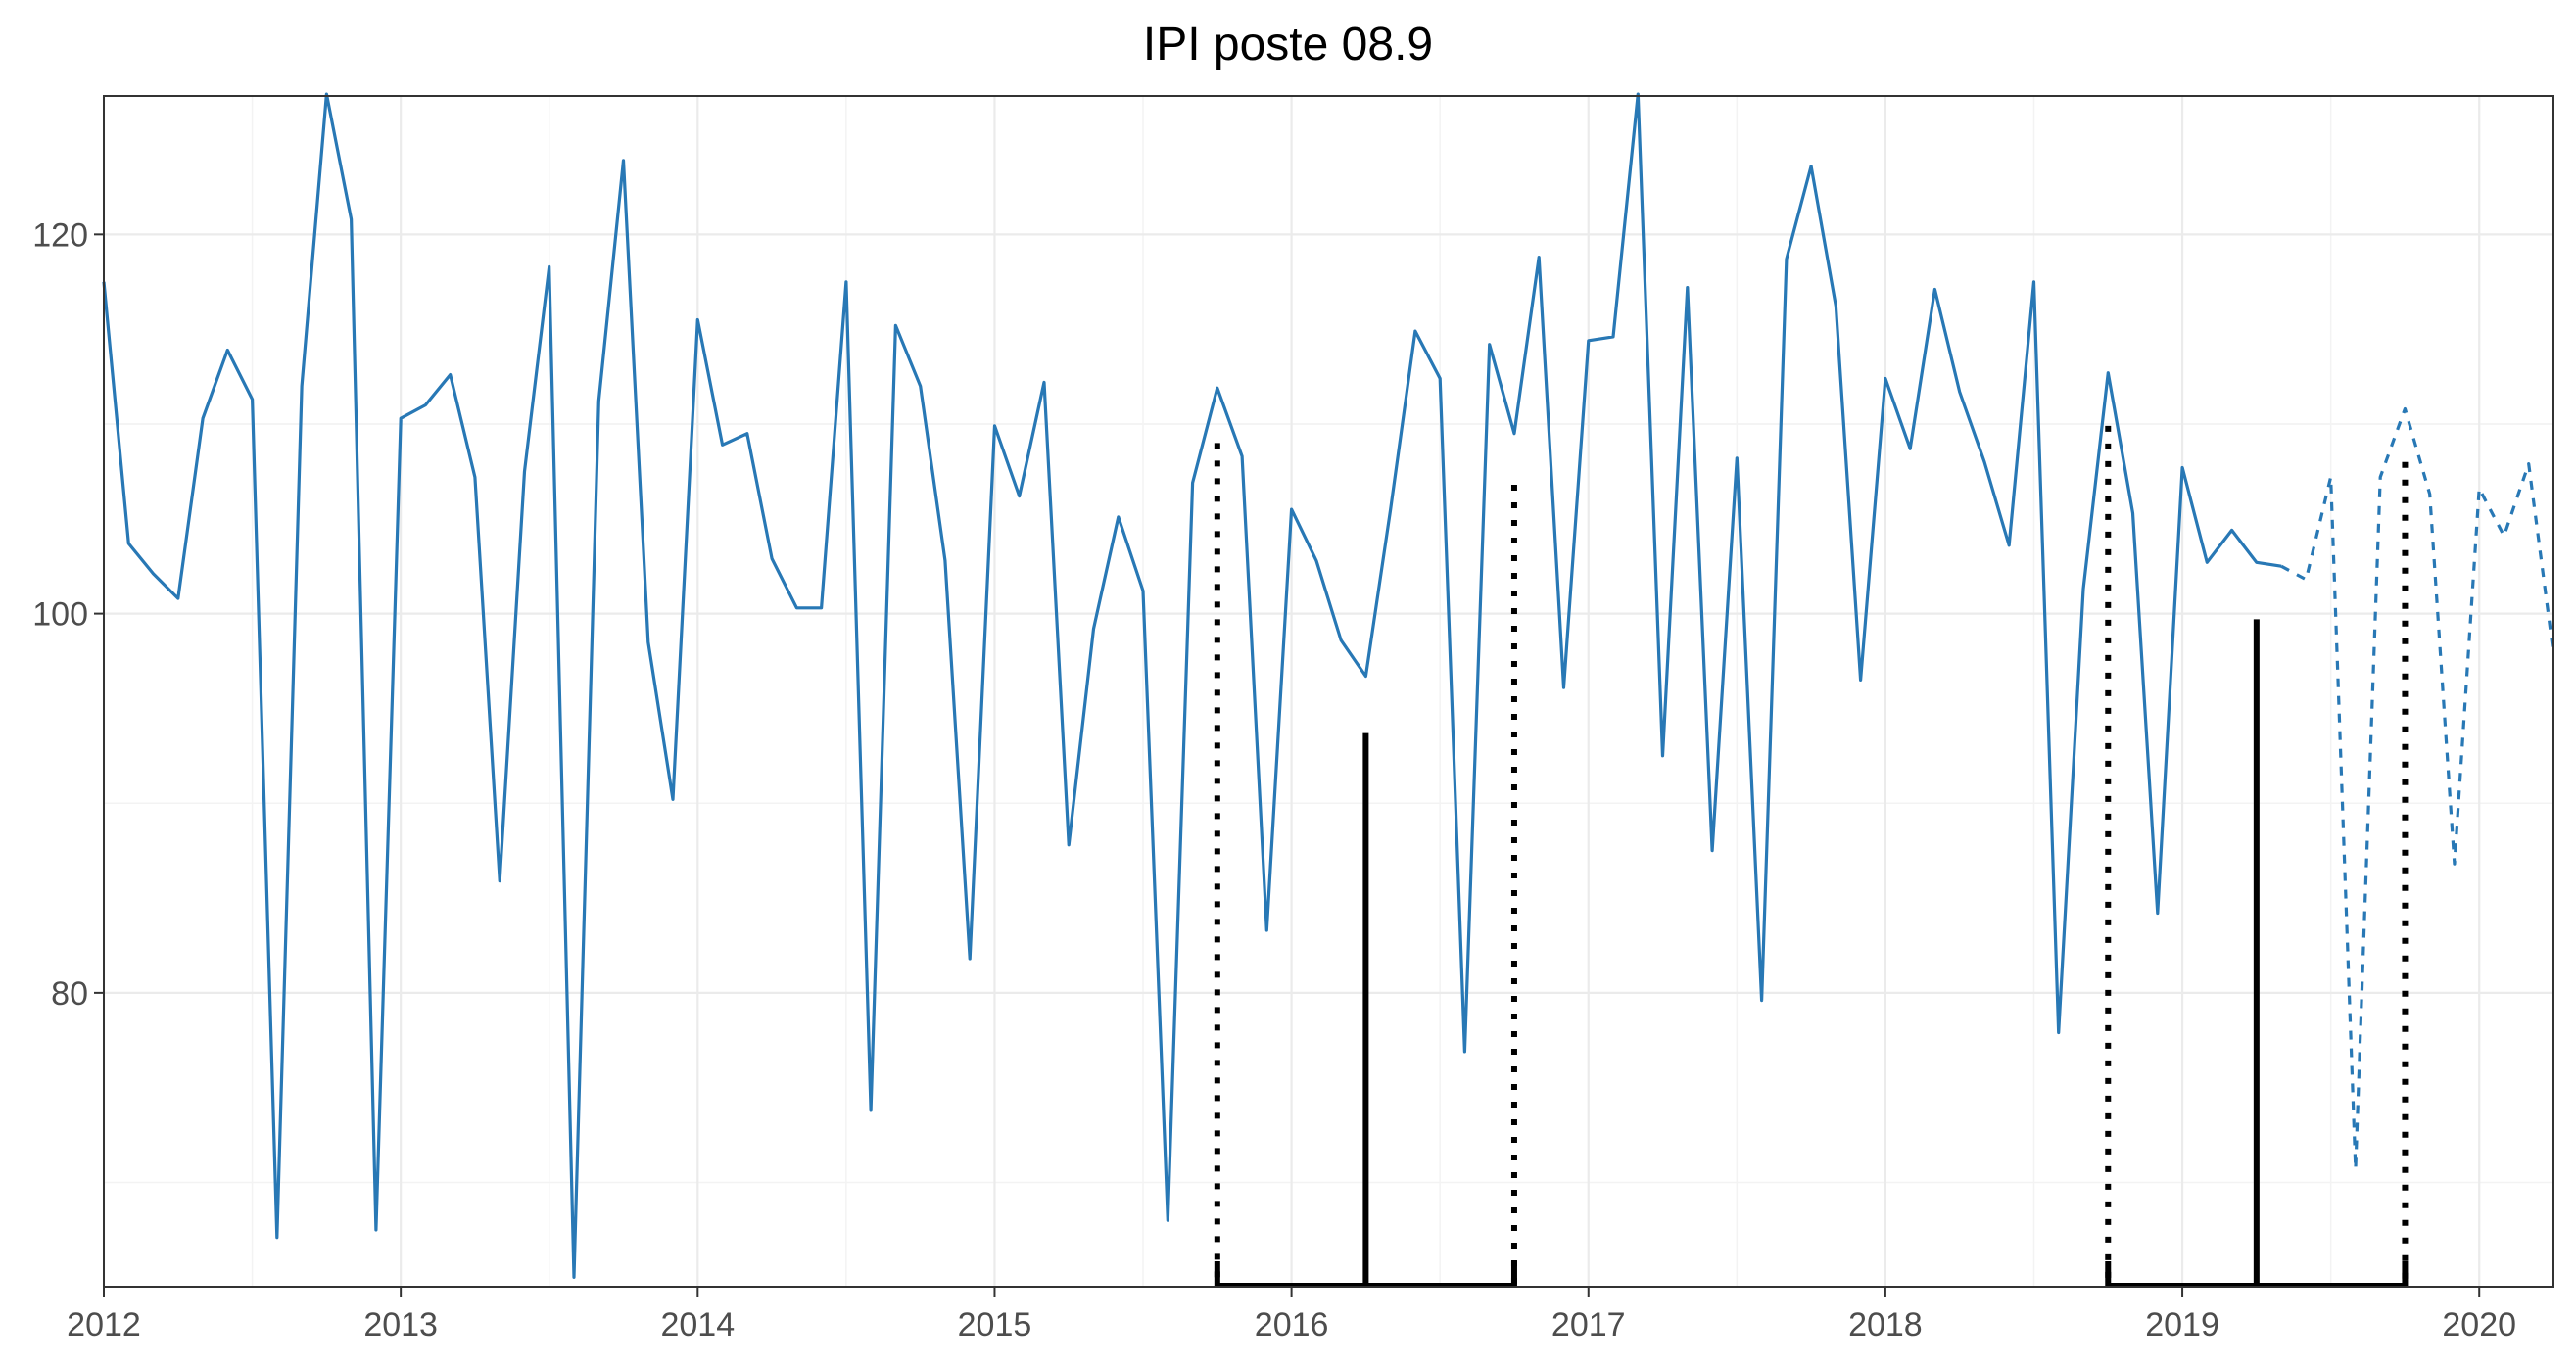 This screenshot has width=2576, height=1370. Describe the element at coordinates (995, 1325) in the screenshot. I see `x-tick-label: 2015` at that location.